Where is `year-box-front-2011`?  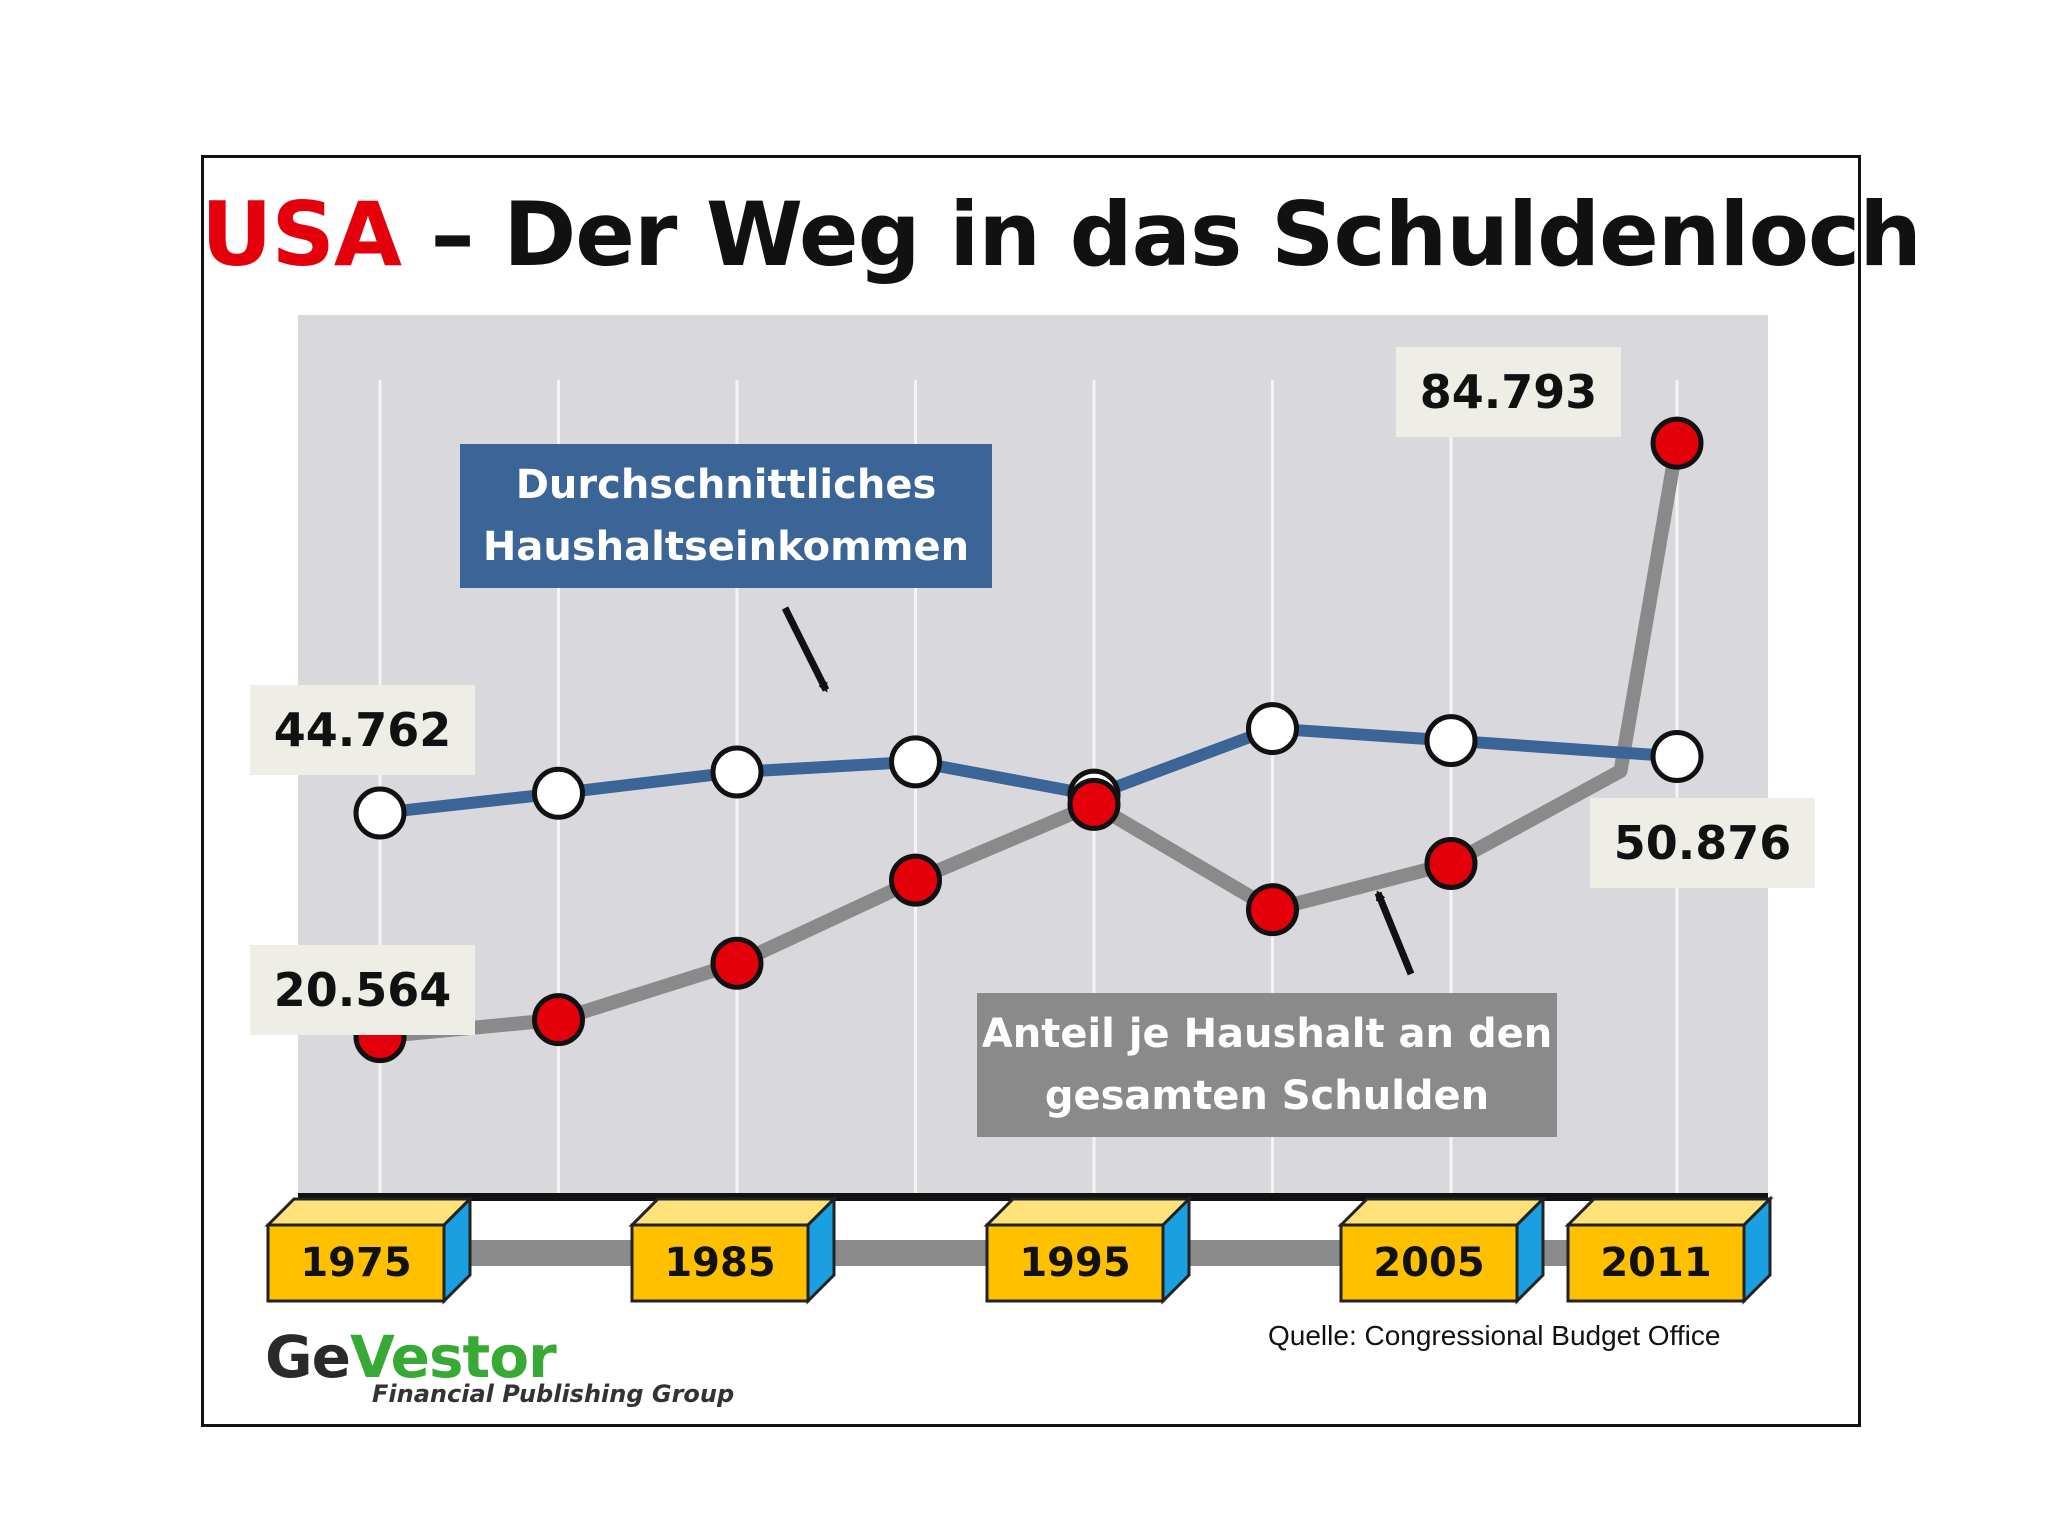 year-box-front-2011 is located at coordinates (1656, 1263).